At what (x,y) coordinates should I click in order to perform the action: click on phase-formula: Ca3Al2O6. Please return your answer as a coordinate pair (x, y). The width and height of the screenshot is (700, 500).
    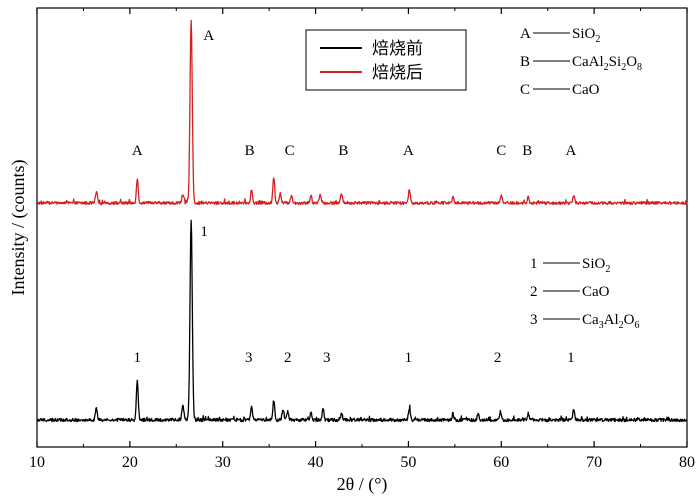
    Looking at the image, I should click on (611, 321).